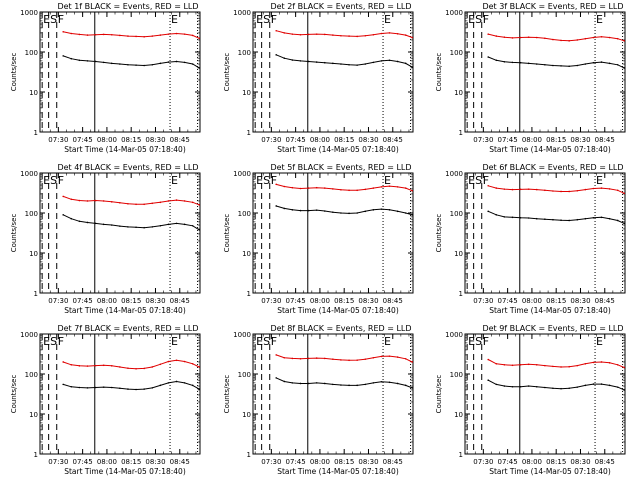  What do you see at coordinates (340, 6) in the screenshot?
I see `panel-title: Det 2f BLACK = Events, RED = LLD` at bounding box center [340, 6].